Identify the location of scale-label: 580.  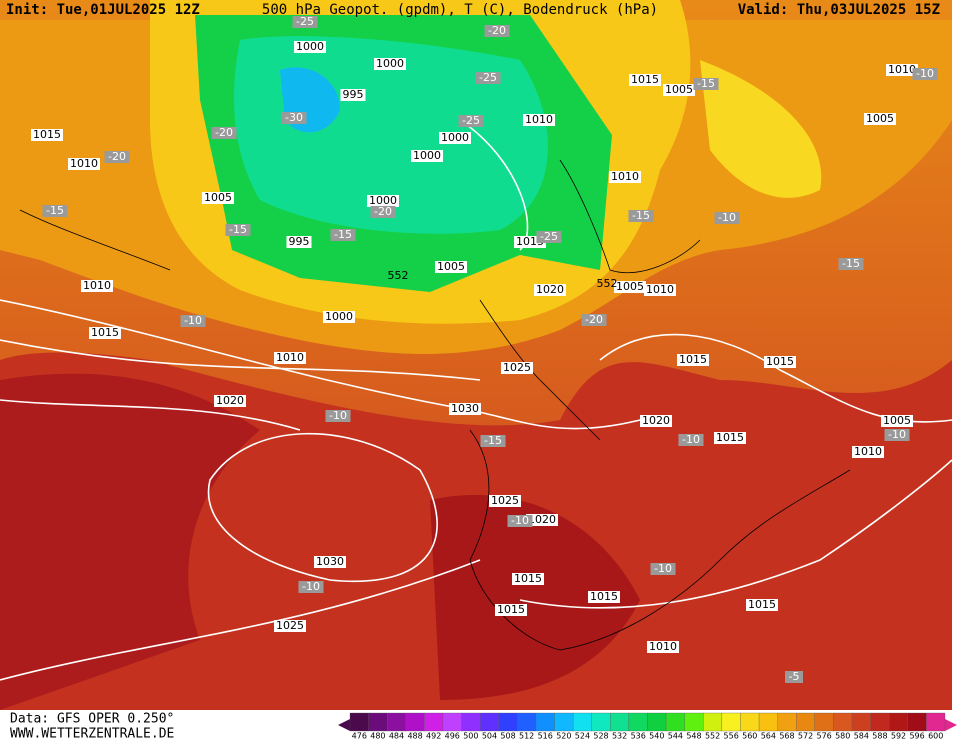
(842, 736).